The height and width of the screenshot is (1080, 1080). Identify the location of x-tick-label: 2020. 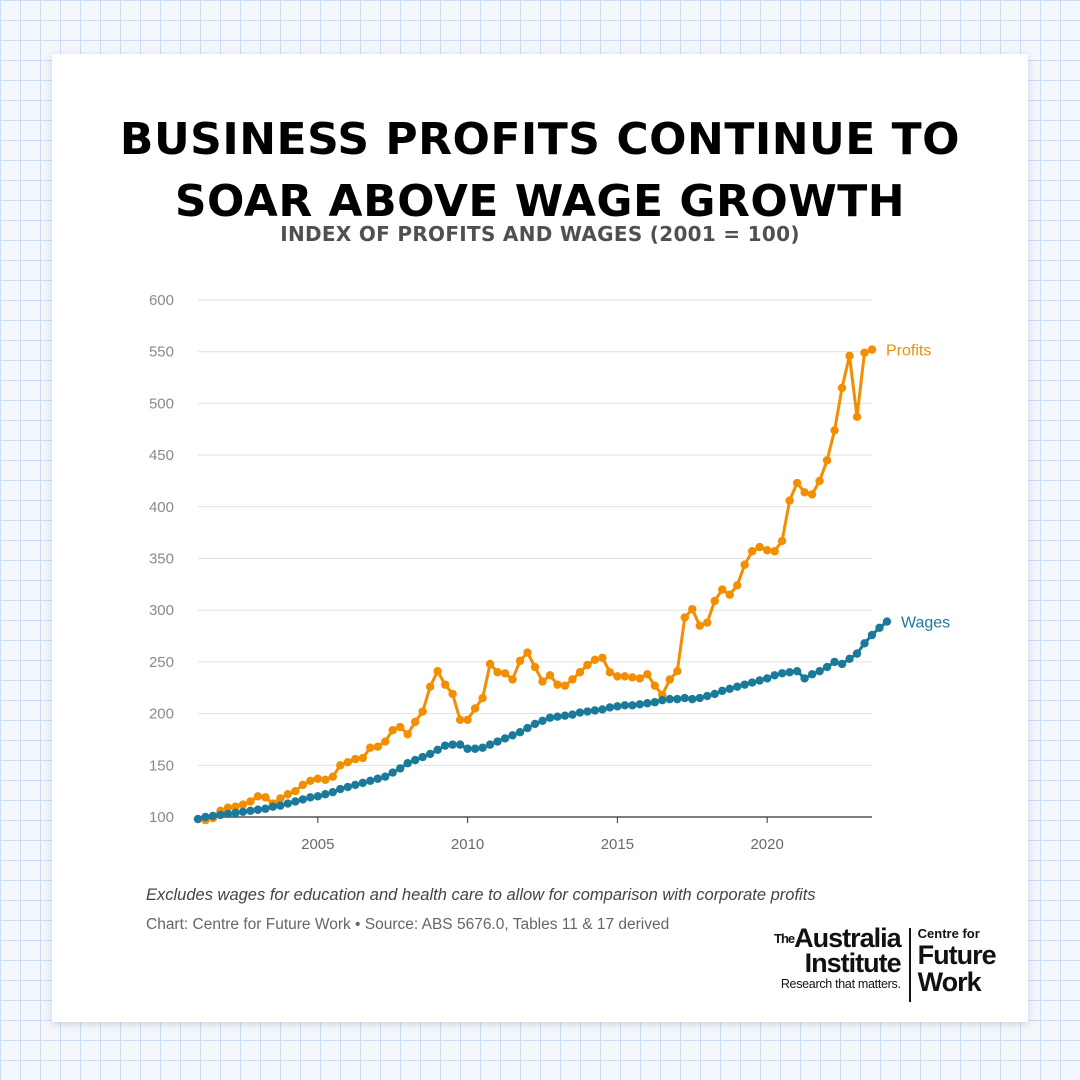
(766, 844).